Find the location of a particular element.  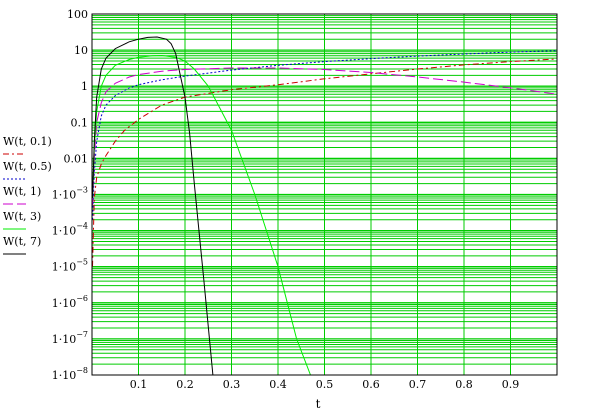

legend-label: W(t, 0.5) is located at coordinates (27, 166).